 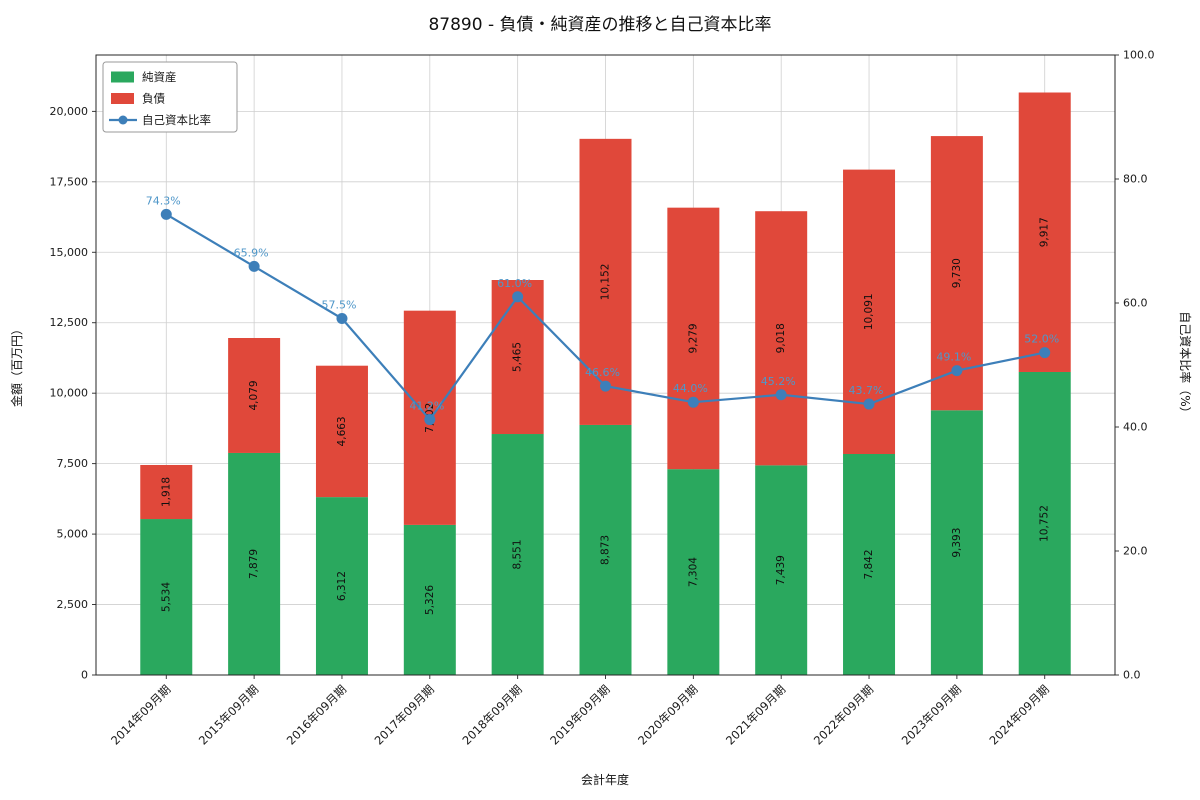 What do you see at coordinates (69, 393) in the screenshot?
I see `y-axis-tick-label-left: 10,000` at bounding box center [69, 393].